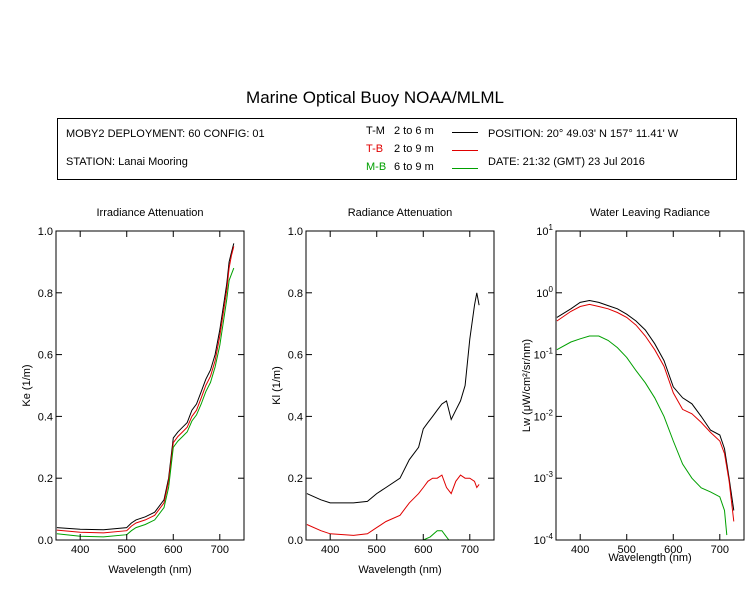  I want to click on y-tick-label: 10¹, so click(544, 230).